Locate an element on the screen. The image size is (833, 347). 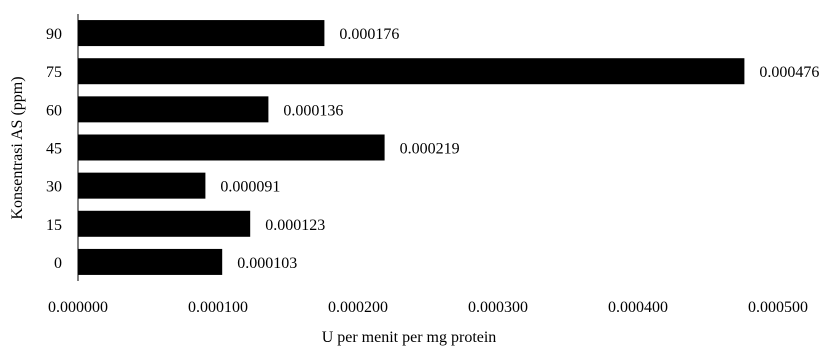
data-label-45: 0.000219 is located at coordinates (430, 149).